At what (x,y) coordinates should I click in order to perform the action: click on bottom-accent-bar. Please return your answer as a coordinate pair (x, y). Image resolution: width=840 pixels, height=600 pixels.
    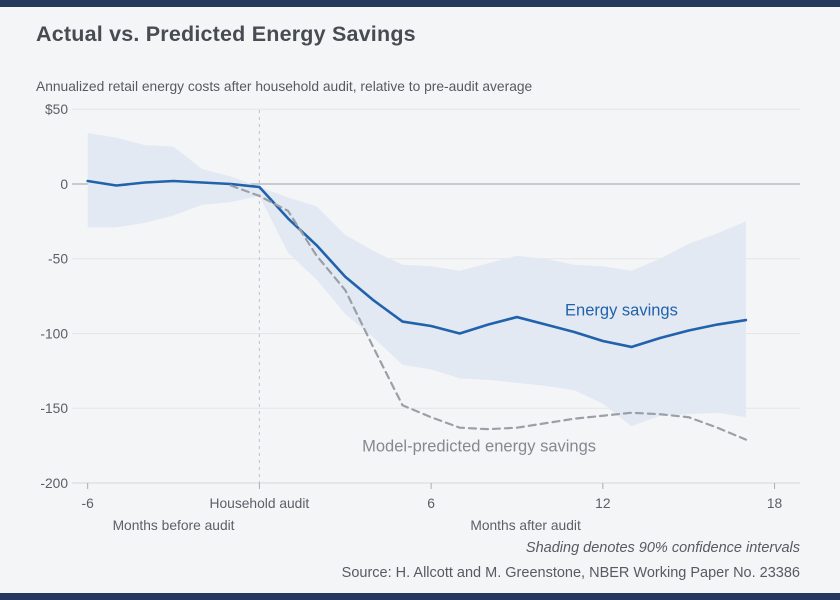
    Looking at the image, I should click on (420, 596).